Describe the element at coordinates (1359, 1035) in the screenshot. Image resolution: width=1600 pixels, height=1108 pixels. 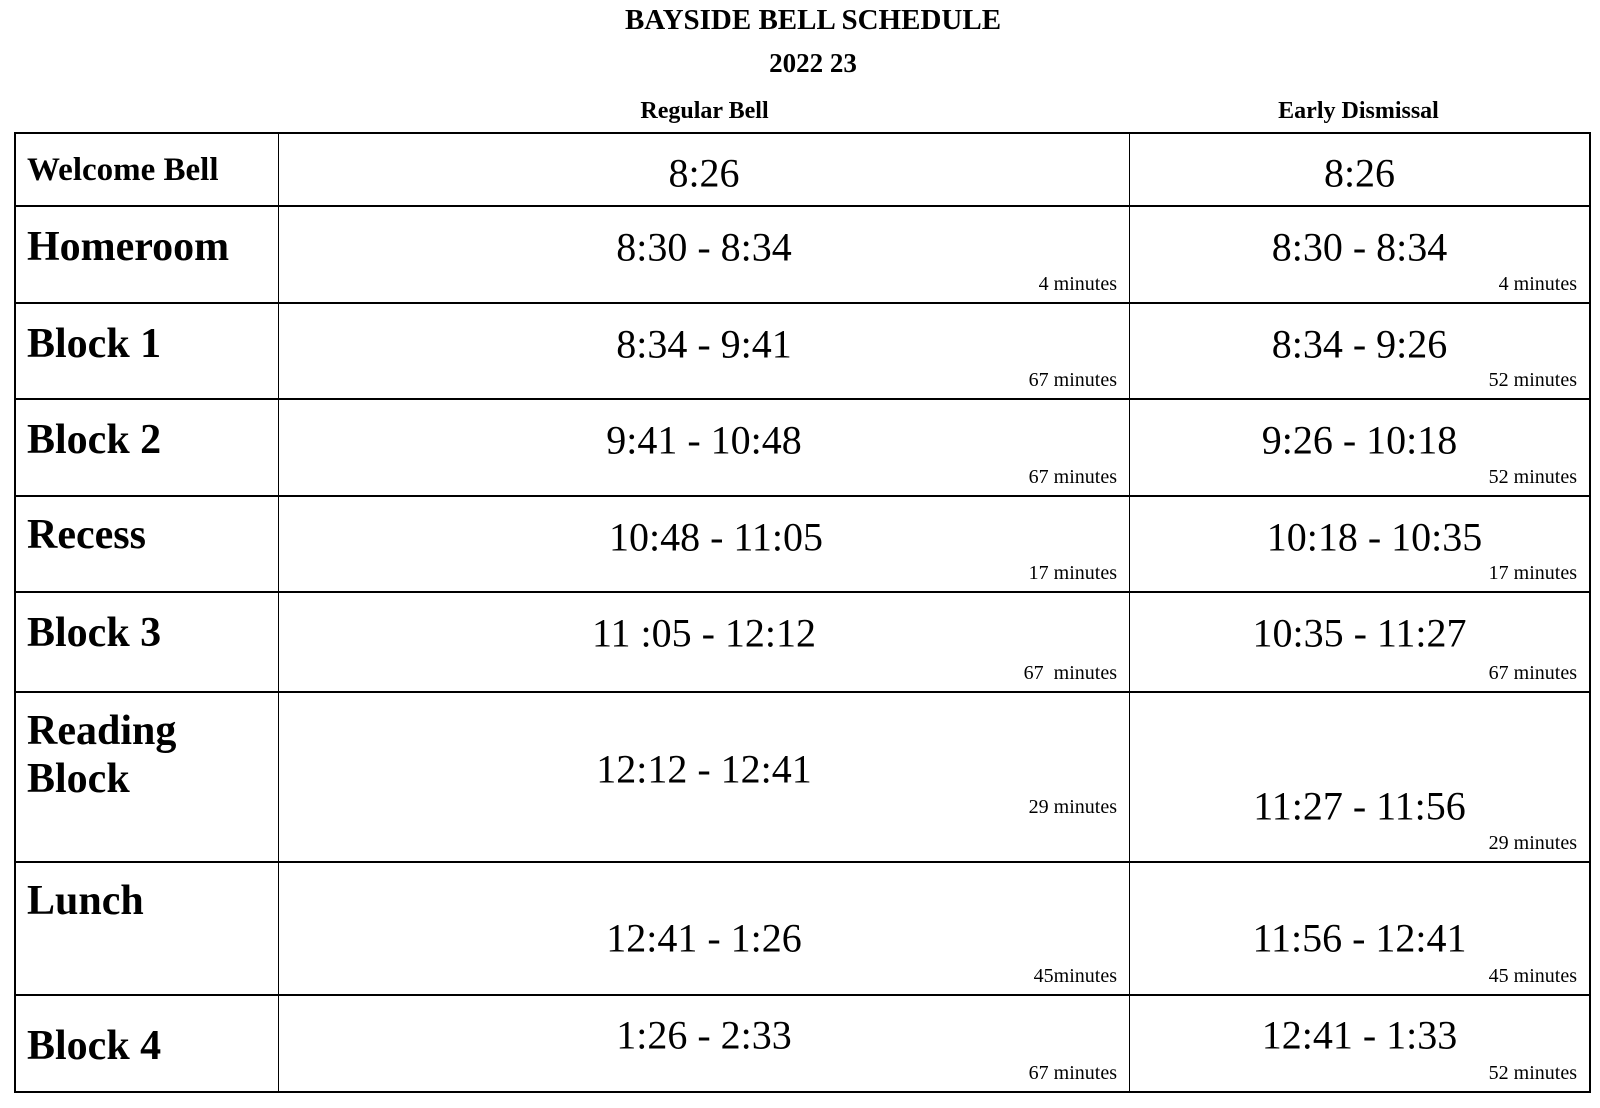
I see `early-time: 12:41 - 1:33` at that location.